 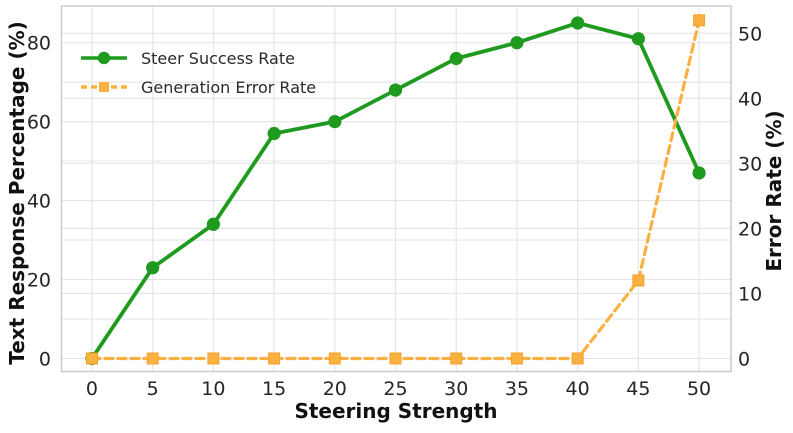 I want to click on right-y-tick-label: 30, so click(x=750, y=164).